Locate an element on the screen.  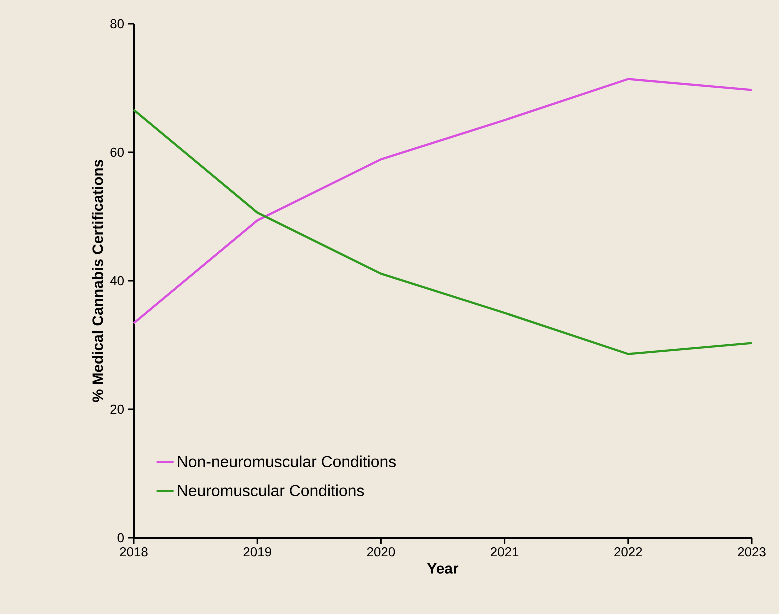
x-tick-label: 2021 is located at coordinates (505, 552).